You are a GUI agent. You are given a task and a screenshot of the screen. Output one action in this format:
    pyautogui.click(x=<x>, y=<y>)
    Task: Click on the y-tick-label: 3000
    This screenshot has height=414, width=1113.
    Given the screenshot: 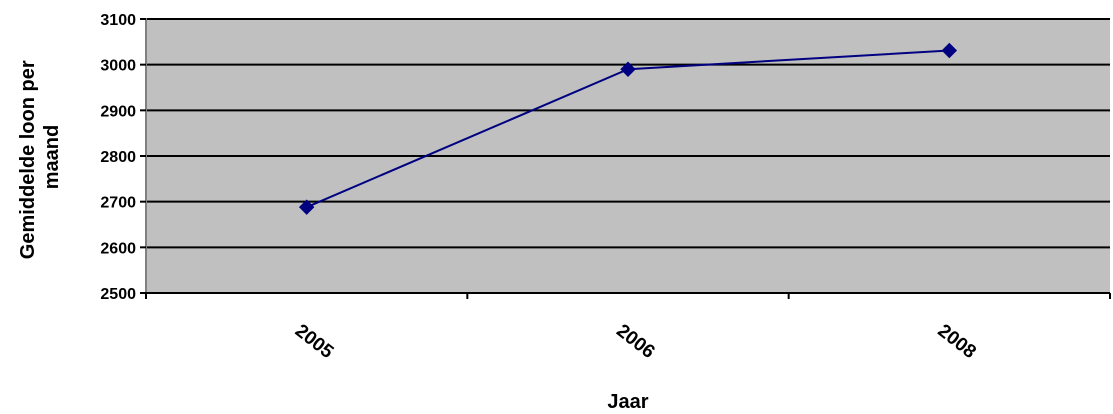 What is the action you would take?
    pyautogui.click(x=118, y=66)
    